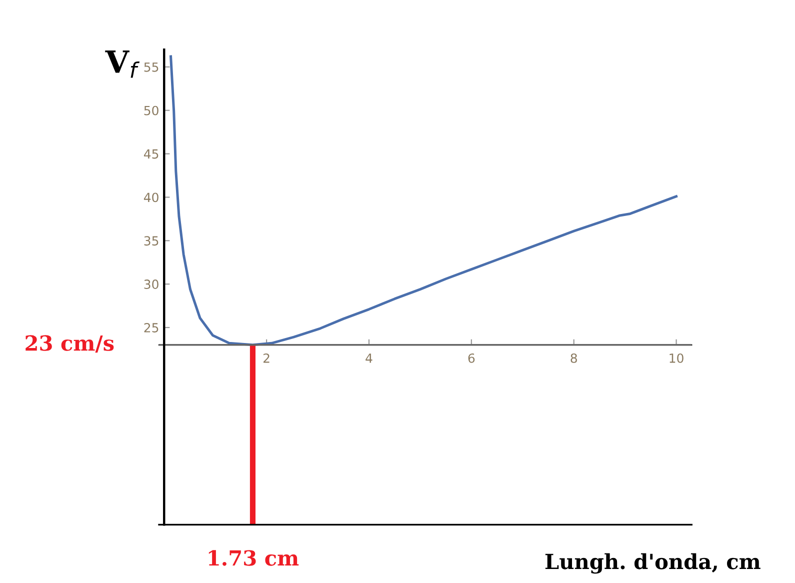 This screenshot has height=583, width=795. What do you see at coordinates (151, 241) in the screenshot?
I see `y-tick-label: 35` at bounding box center [151, 241].